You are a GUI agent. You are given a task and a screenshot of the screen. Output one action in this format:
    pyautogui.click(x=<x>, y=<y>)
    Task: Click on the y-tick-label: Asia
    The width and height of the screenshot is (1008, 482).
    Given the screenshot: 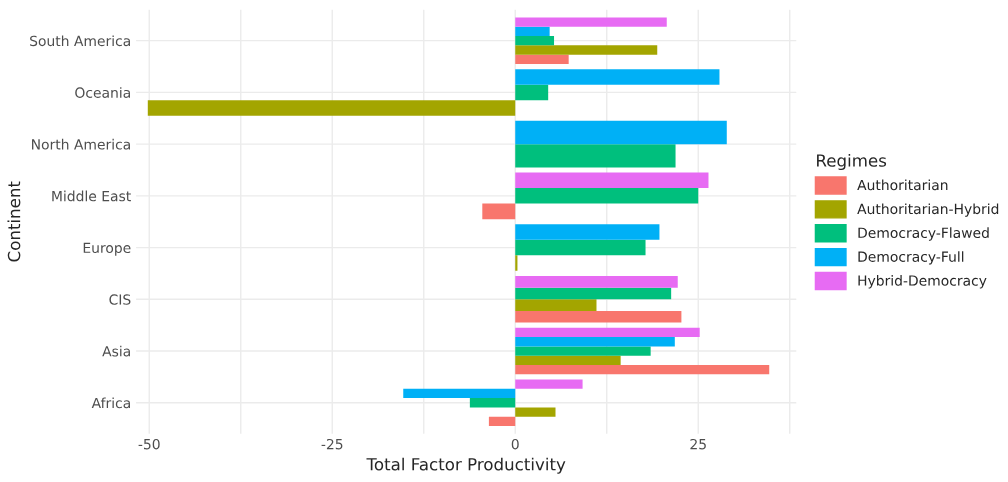 What is the action you would take?
    pyautogui.click(x=116, y=351)
    